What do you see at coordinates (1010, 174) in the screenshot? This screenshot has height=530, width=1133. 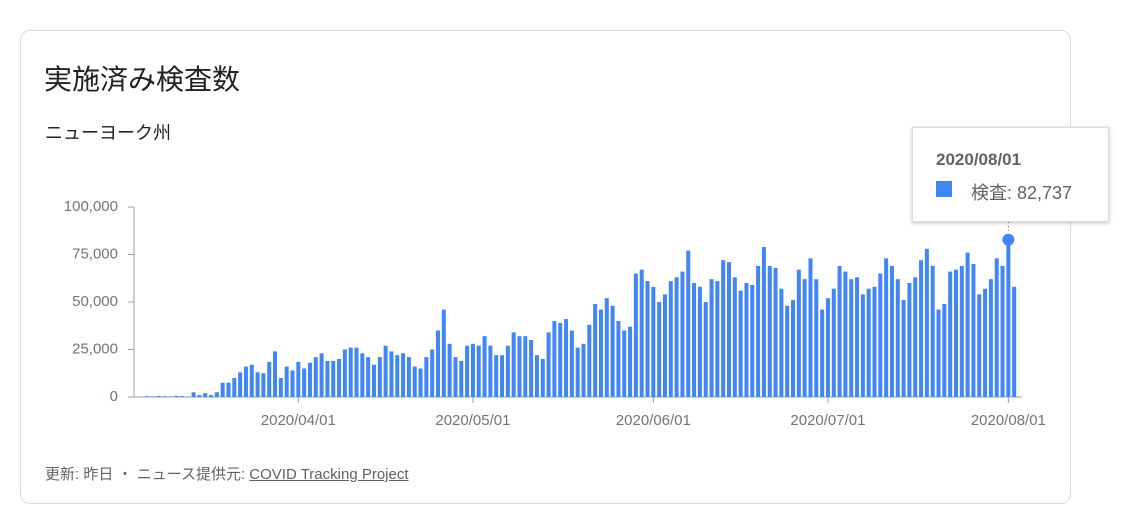 I see `tooltip: 2020/08/01 検査: 82,737` at bounding box center [1010, 174].